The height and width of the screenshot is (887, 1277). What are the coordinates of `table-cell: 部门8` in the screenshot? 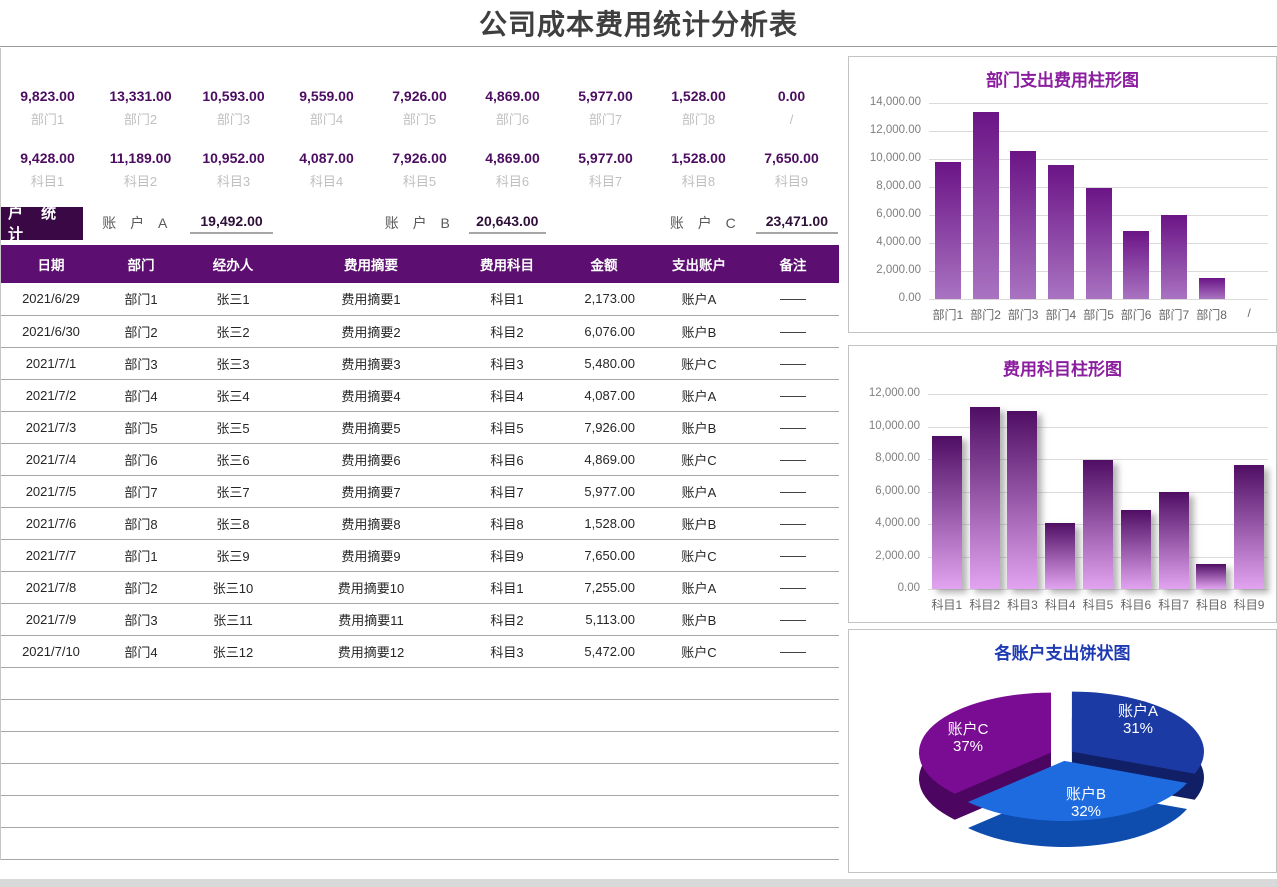 It's located at (141, 523).